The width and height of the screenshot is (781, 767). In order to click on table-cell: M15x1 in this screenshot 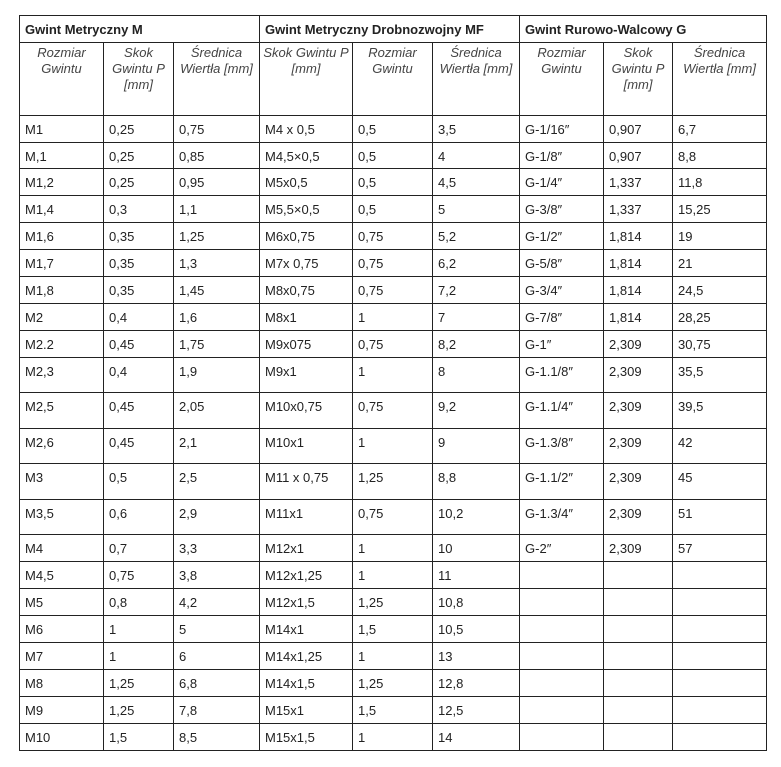, I will do `click(306, 710)`.